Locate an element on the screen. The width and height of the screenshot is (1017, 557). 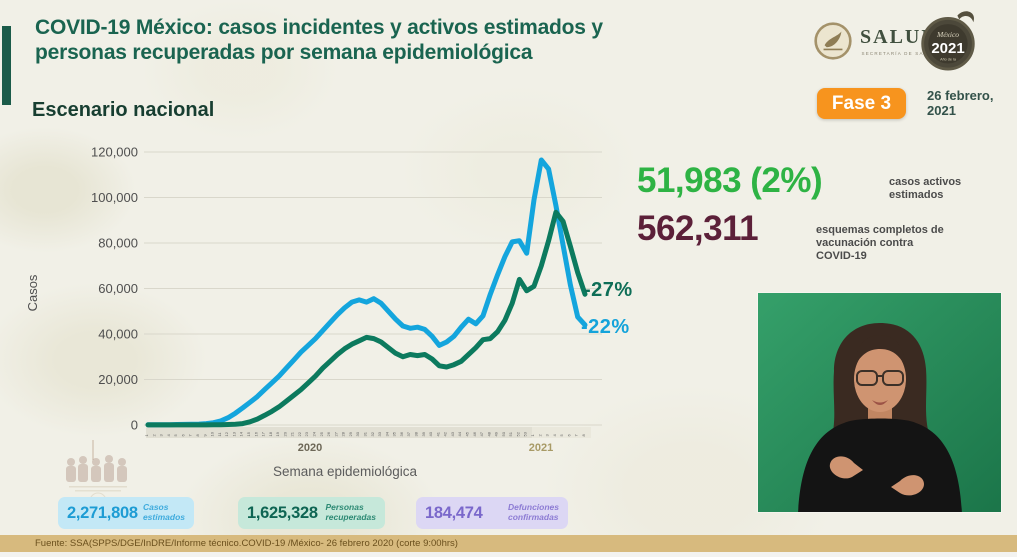
quetzalcoatl-badge-icon: México 2021 Año de la is located at coordinates (948, 41).